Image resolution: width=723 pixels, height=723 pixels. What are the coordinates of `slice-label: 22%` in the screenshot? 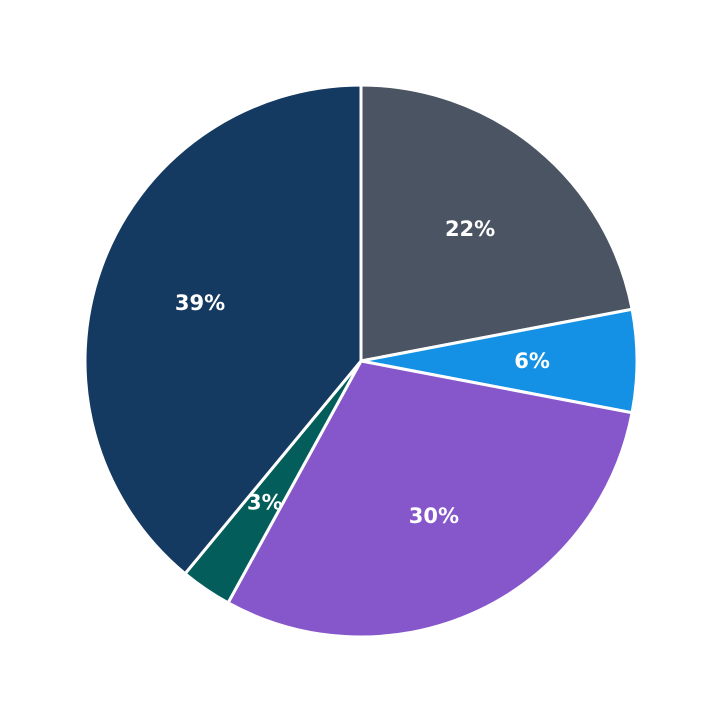 It's located at (470, 229).